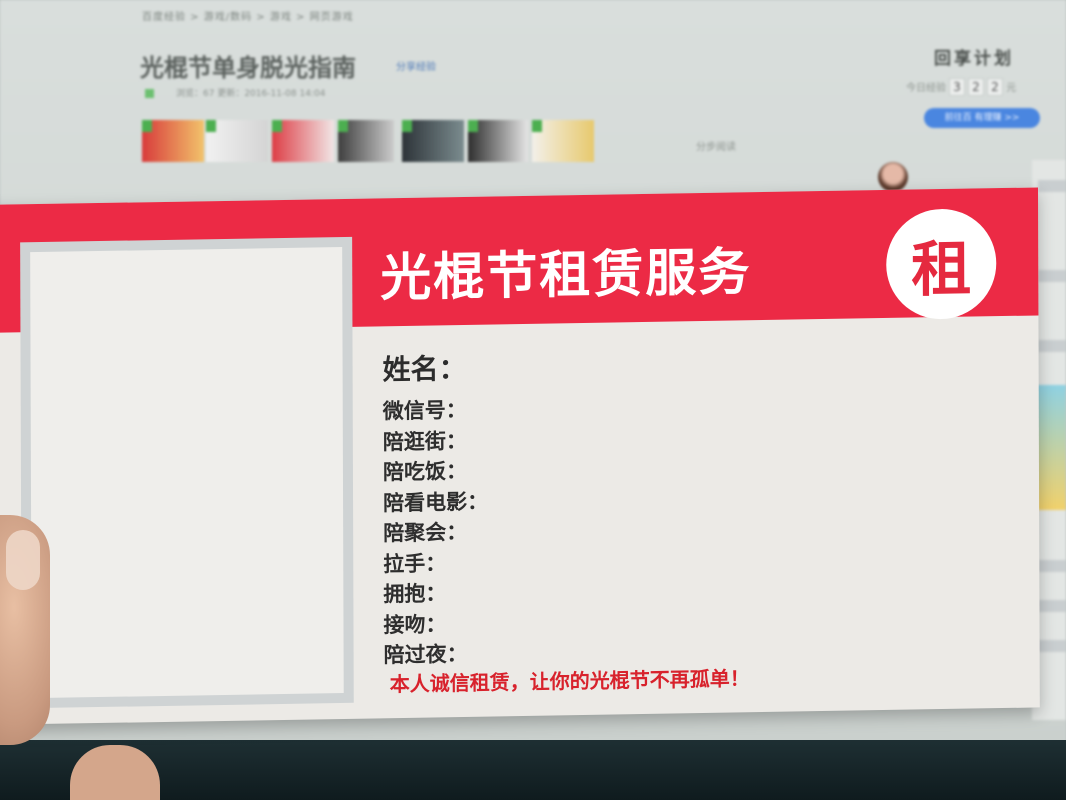  What do you see at coordinates (716, 147) in the screenshot?
I see `share-link: 分步阅读` at bounding box center [716, 147].